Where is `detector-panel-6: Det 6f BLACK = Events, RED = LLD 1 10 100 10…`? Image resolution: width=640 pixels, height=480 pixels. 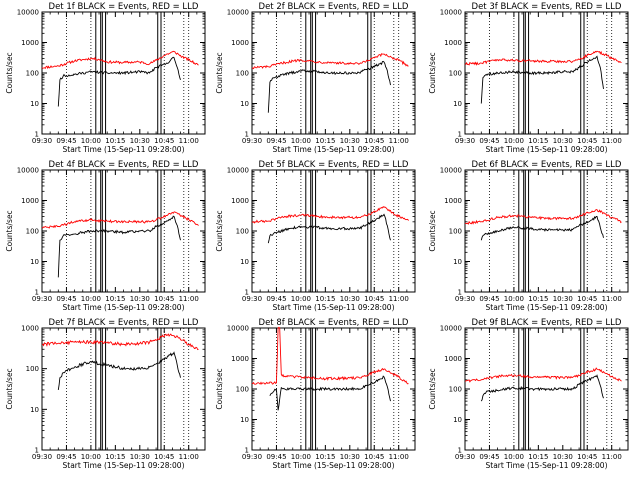
detector-panel-6: Det 6f BLACK = Events, RED = LLD 1 10 100 10… is located at coordinates (528, 236).